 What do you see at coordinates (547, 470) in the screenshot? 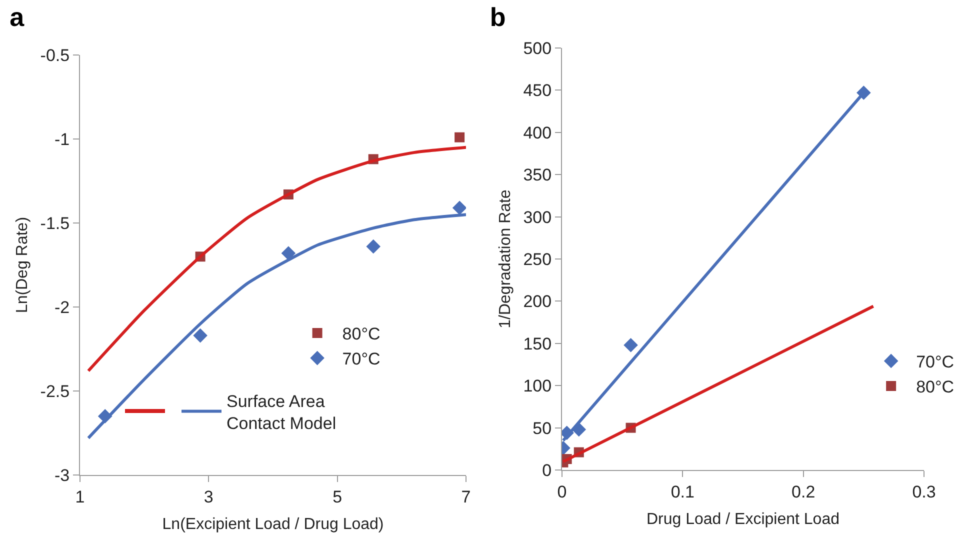
I see `y-tick-label: 0` at bounding box center [547, 470].